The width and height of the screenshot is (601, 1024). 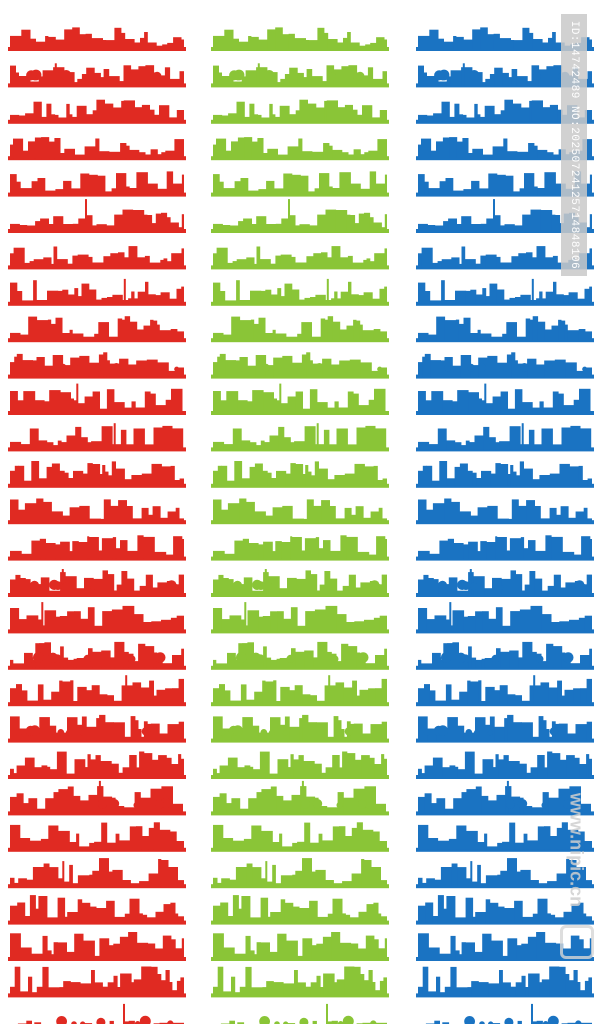 I want to click on skyline-row-houses, so click(x=97, y=910).